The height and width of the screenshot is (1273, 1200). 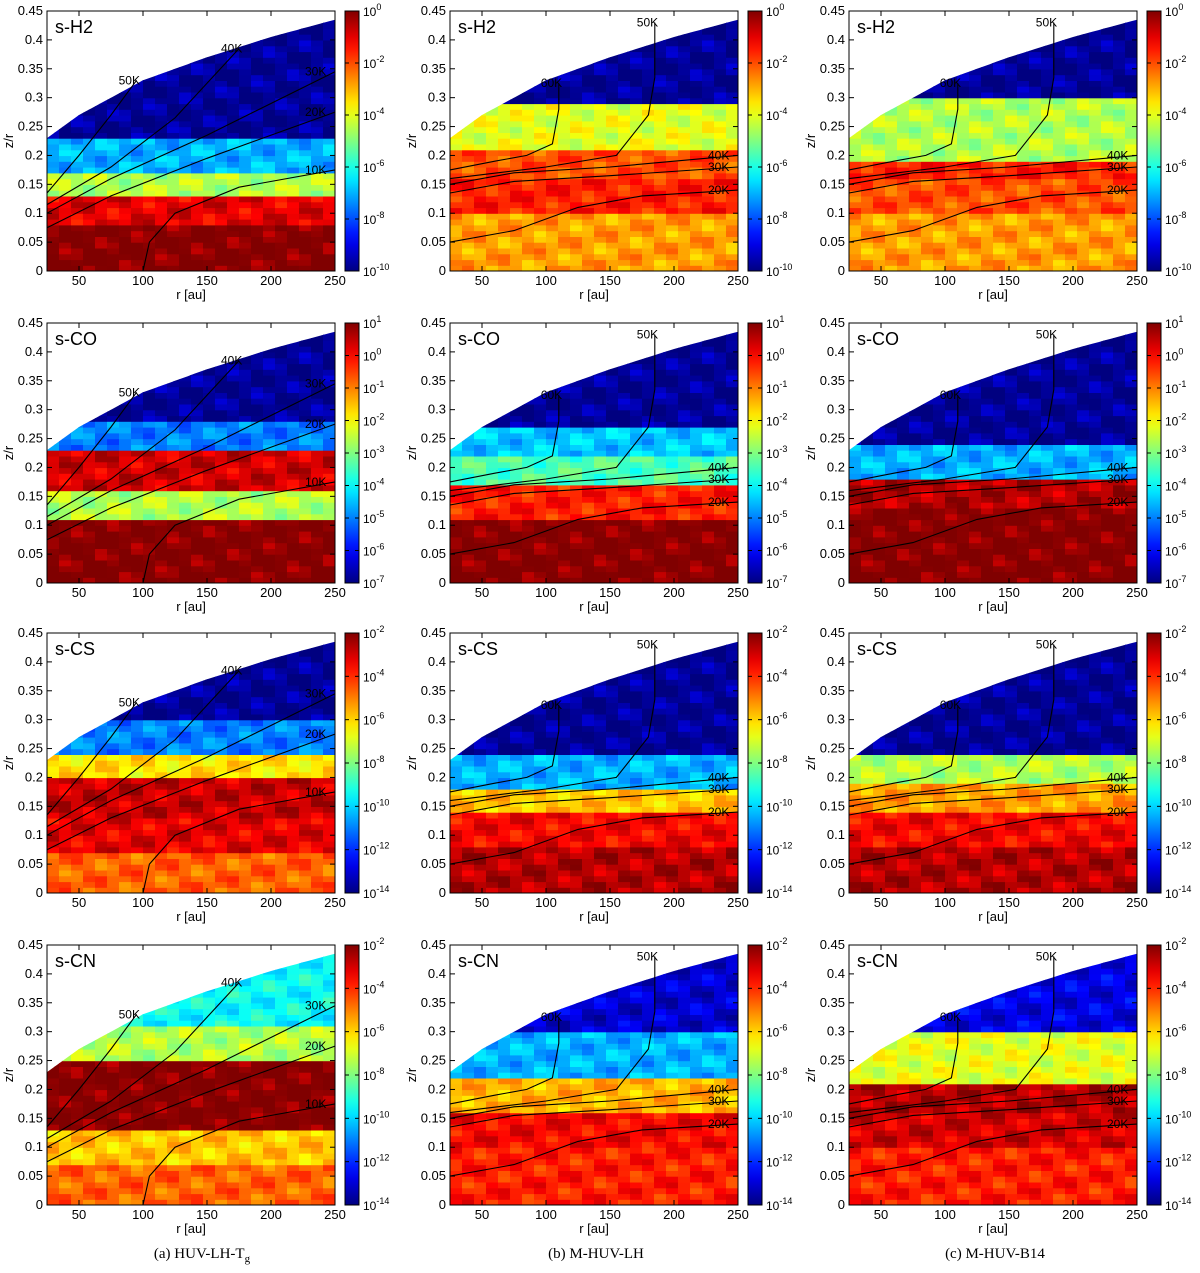 What do you see at coordinates (30, 495) in the screenshot?
I see `y-tick-label: 0.15` at bounding box center [30, 495].